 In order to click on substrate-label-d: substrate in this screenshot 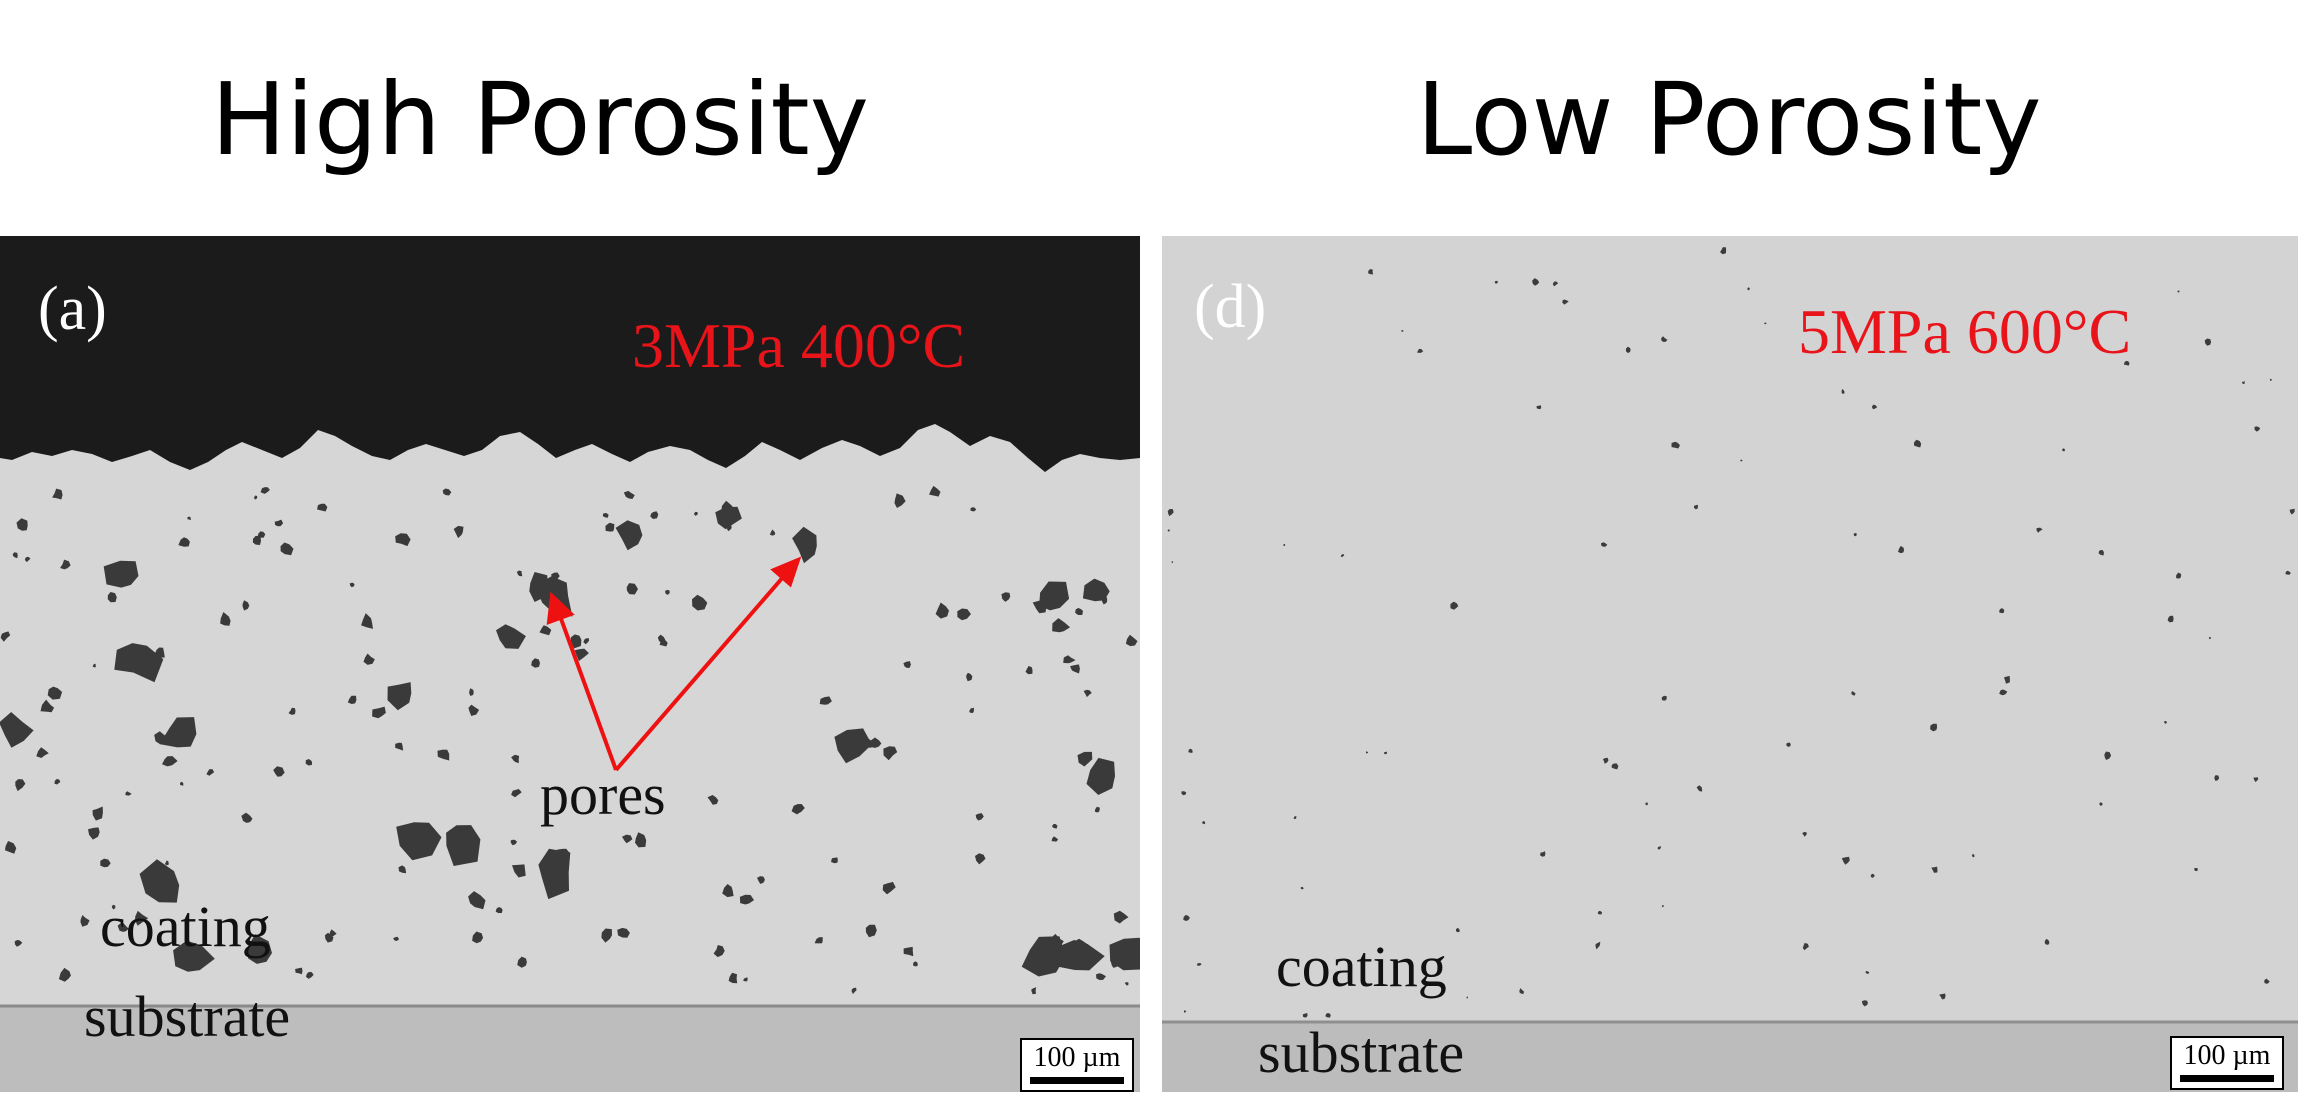, I will do `click(1361, 1052)`.